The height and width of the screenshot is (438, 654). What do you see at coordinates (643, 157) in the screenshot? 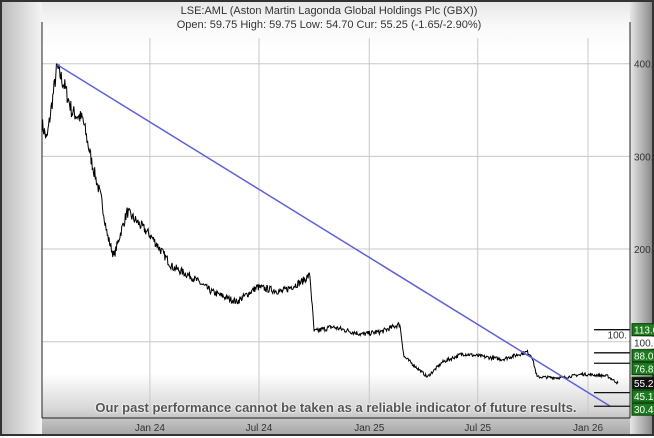
I see `y-tick-label: 300.` at bounding box center [643, 157].